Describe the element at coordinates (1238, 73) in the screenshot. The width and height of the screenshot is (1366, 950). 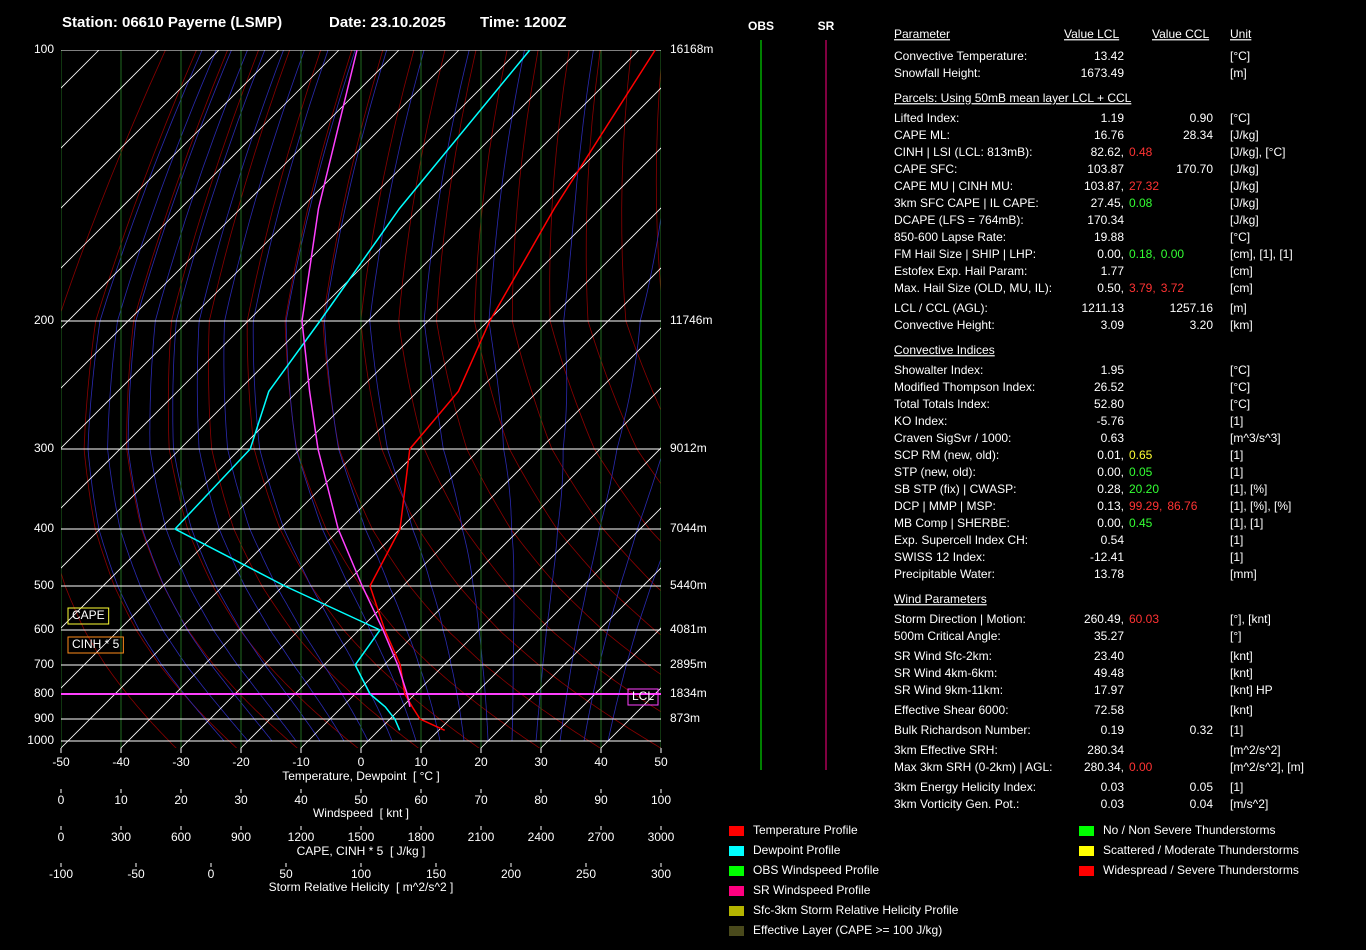
I see `unit: [m]` at that location.